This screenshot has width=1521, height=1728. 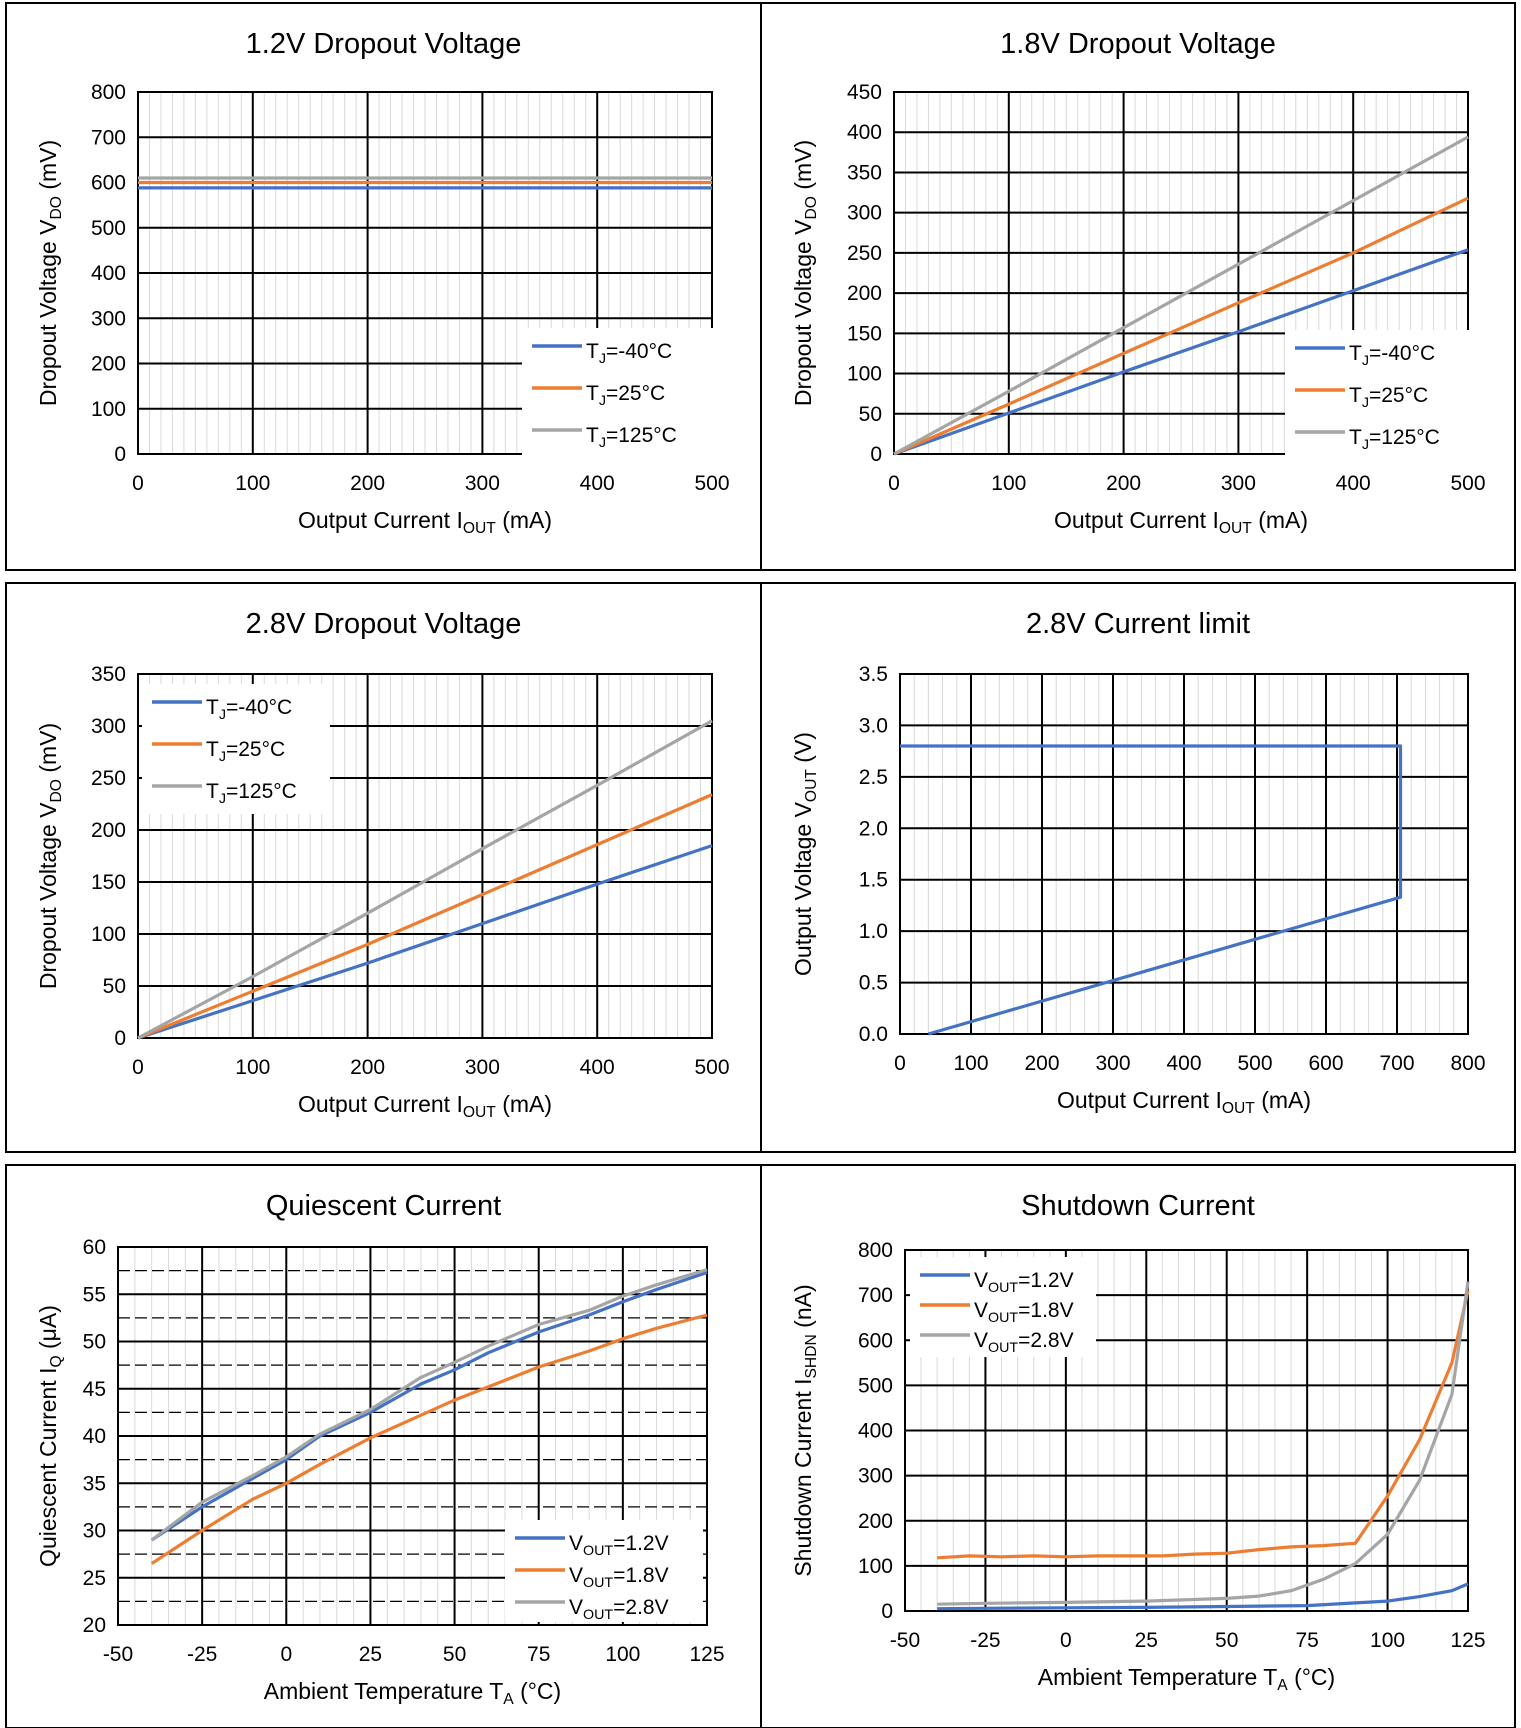 What do you see at coordinates (94, 1625) in the screenshot?
I see `y-tick-label: 20` at bounding box center [94, 1625].